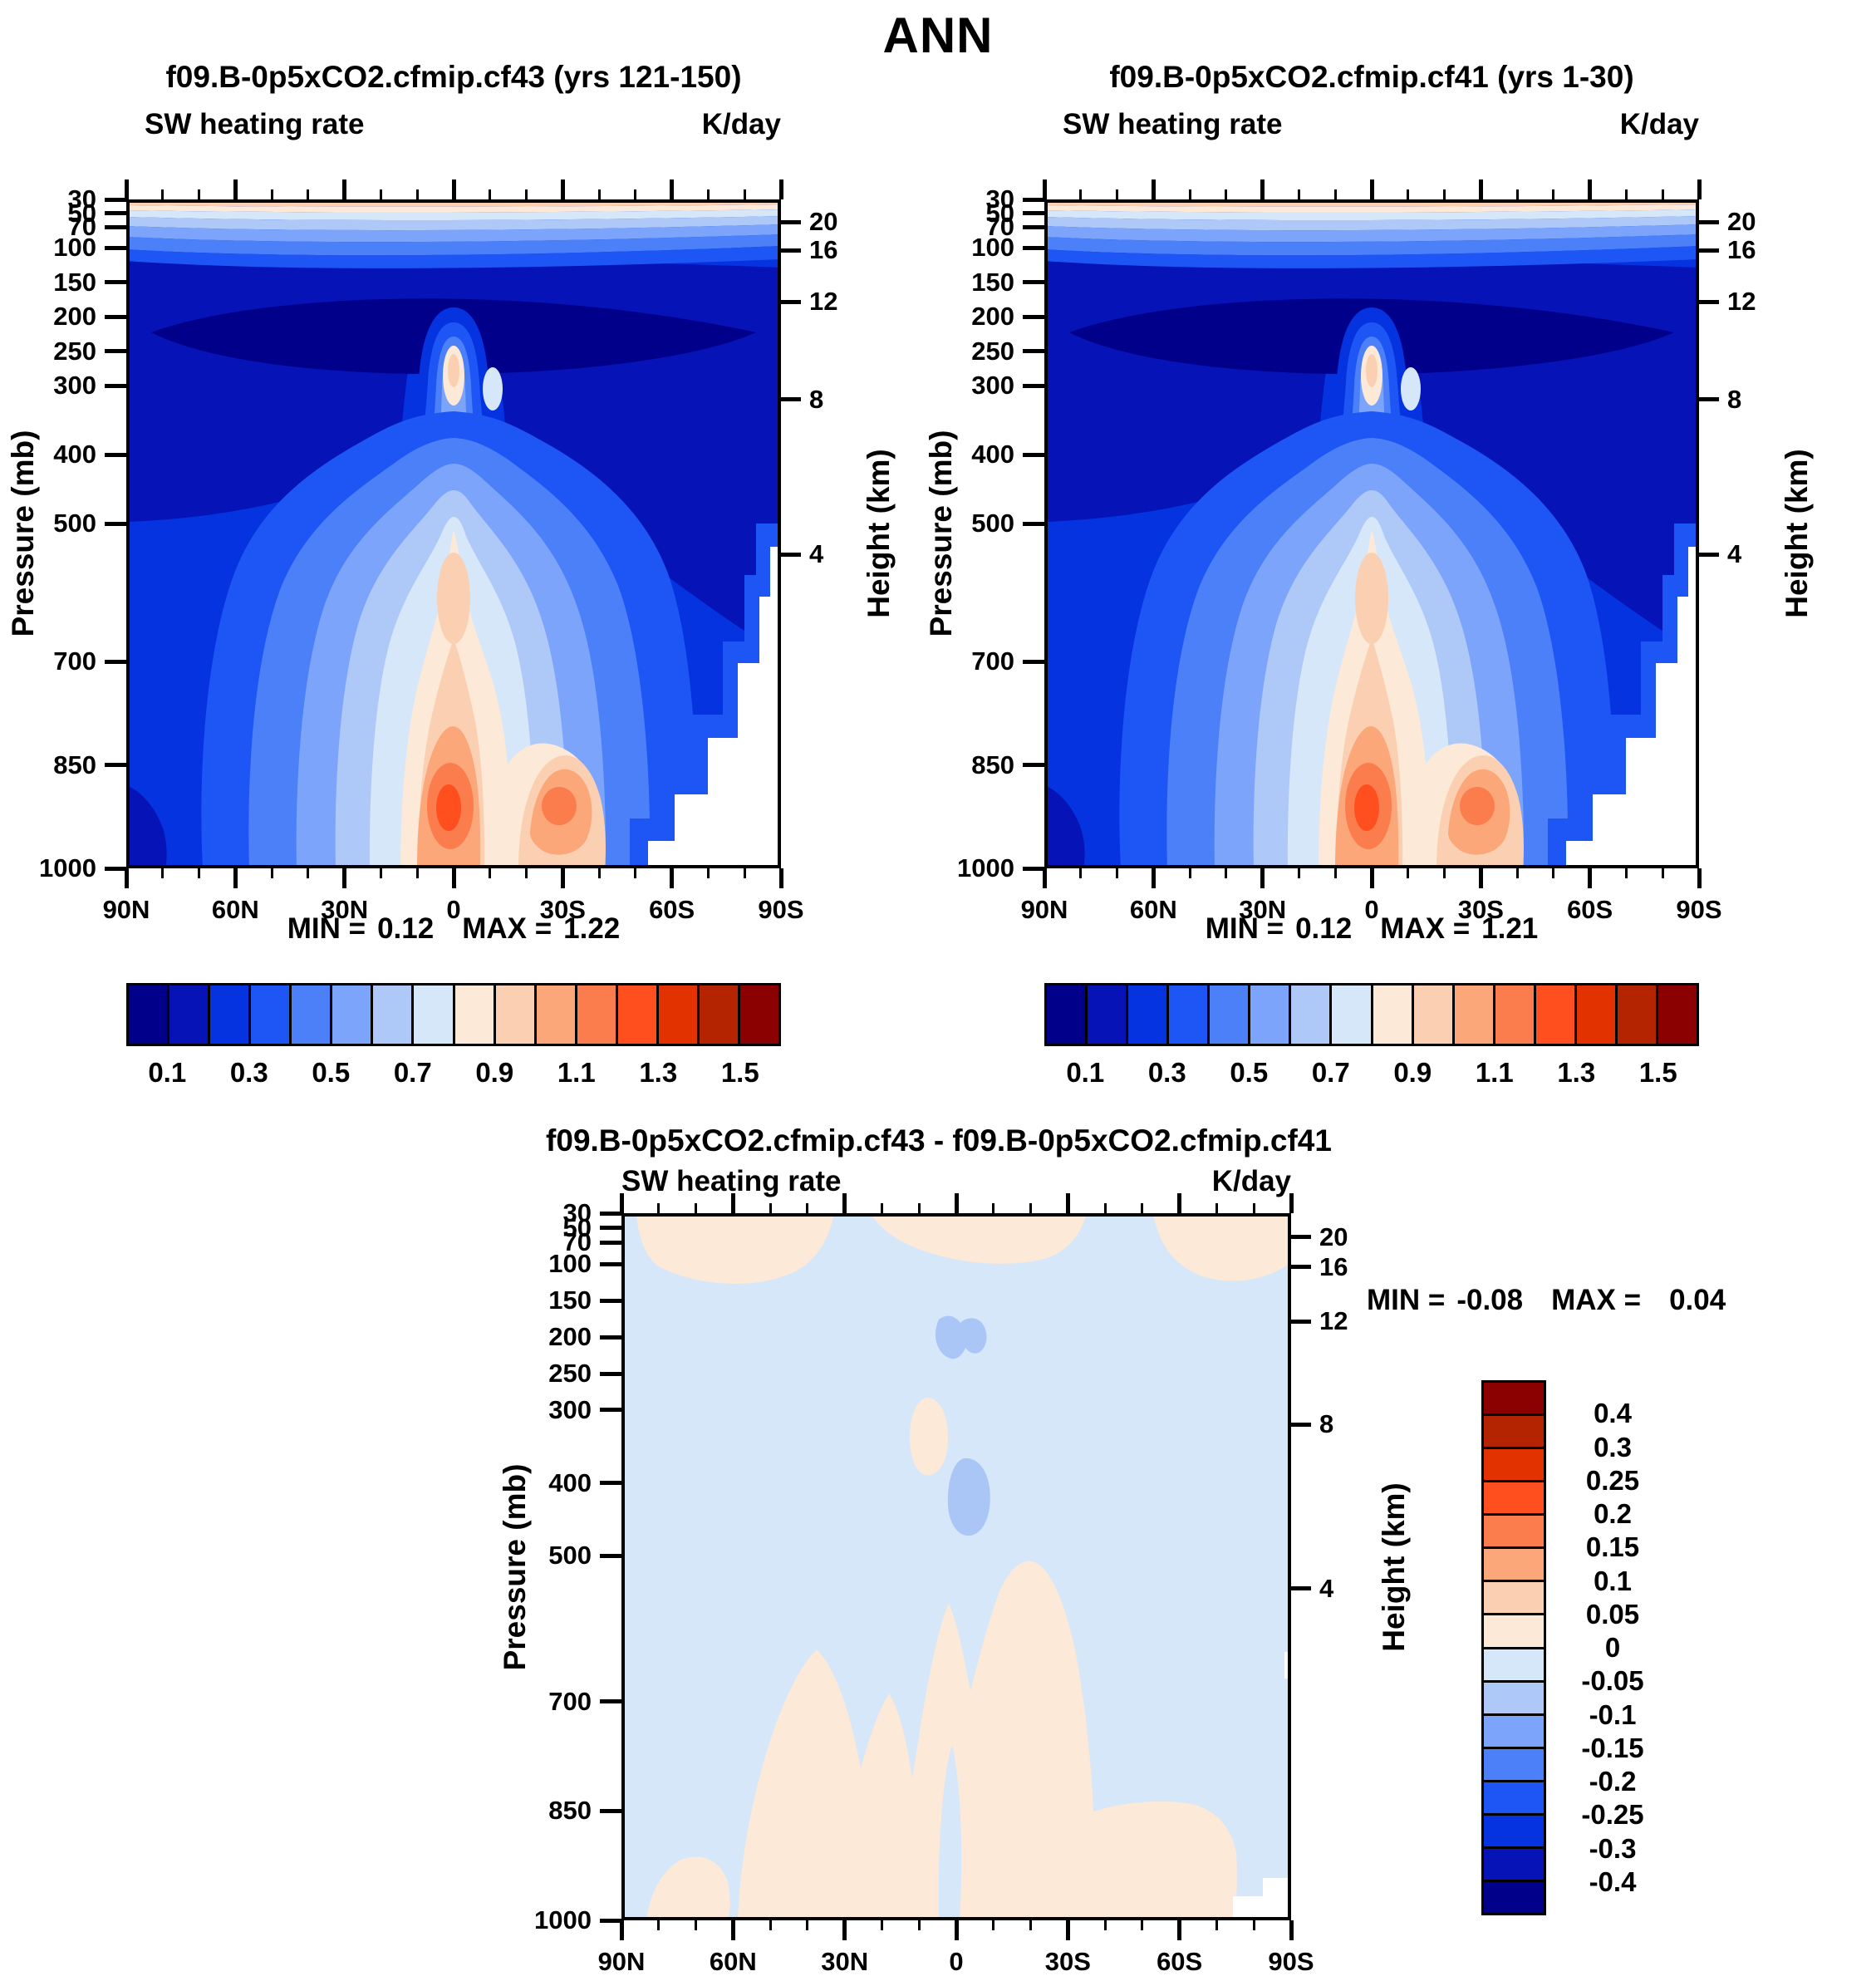 The height and width of the screenshot is (1981, 1876). Describe the element at coordinates (81, 213) in the screenshot. I see `pressure-tick-label: 50` at that location.